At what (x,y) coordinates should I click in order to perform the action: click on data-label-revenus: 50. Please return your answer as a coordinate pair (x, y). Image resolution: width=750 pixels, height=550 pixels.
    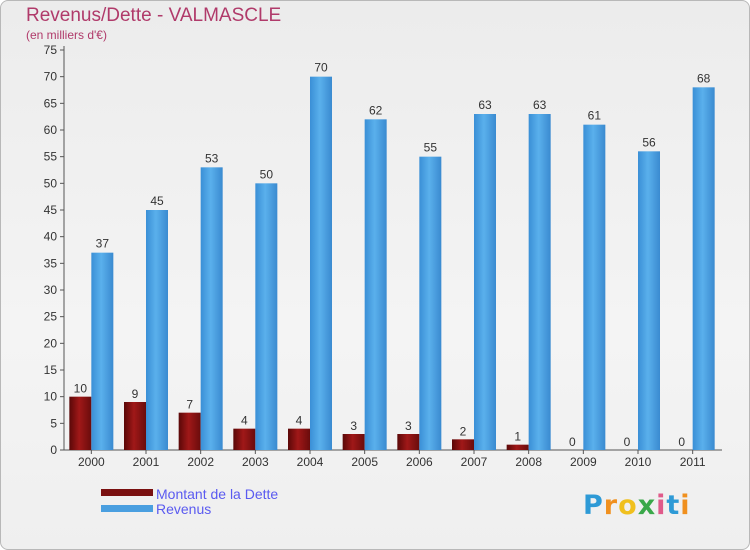
    Looking at the image, I should click on (267, 174).